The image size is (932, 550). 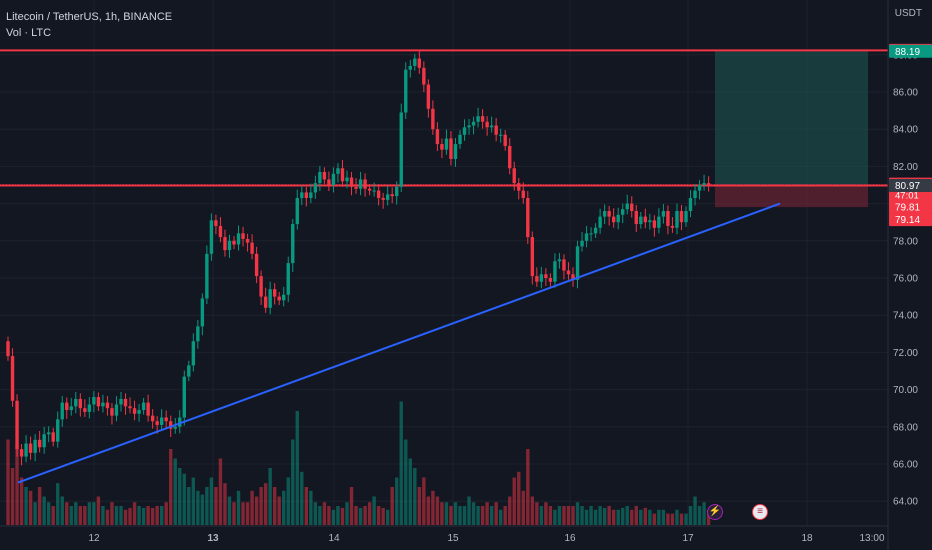 I want to click on symbol-title: Litecoin / TetherUS, 1h, BINANCE, so click(x=89, y=17).